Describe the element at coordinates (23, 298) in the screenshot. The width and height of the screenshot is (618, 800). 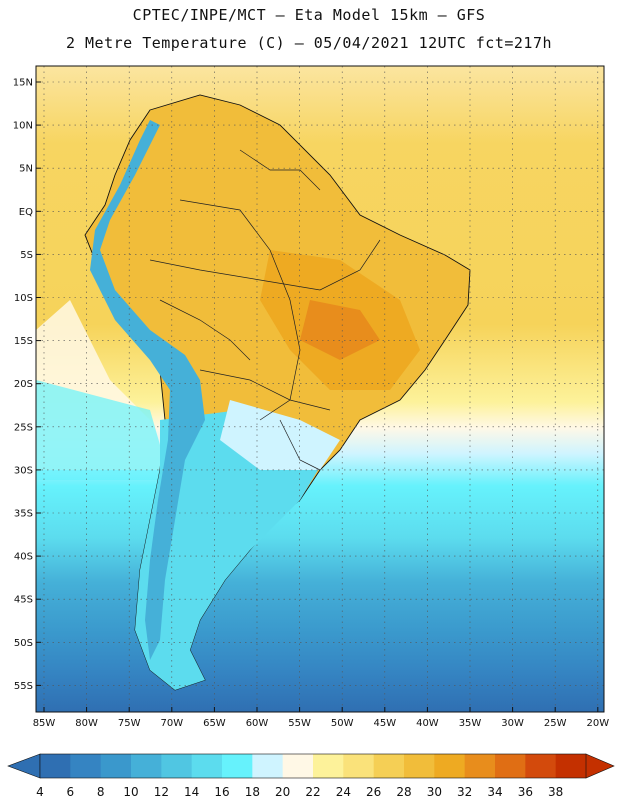
I see `lat-label: 10S` at that location.